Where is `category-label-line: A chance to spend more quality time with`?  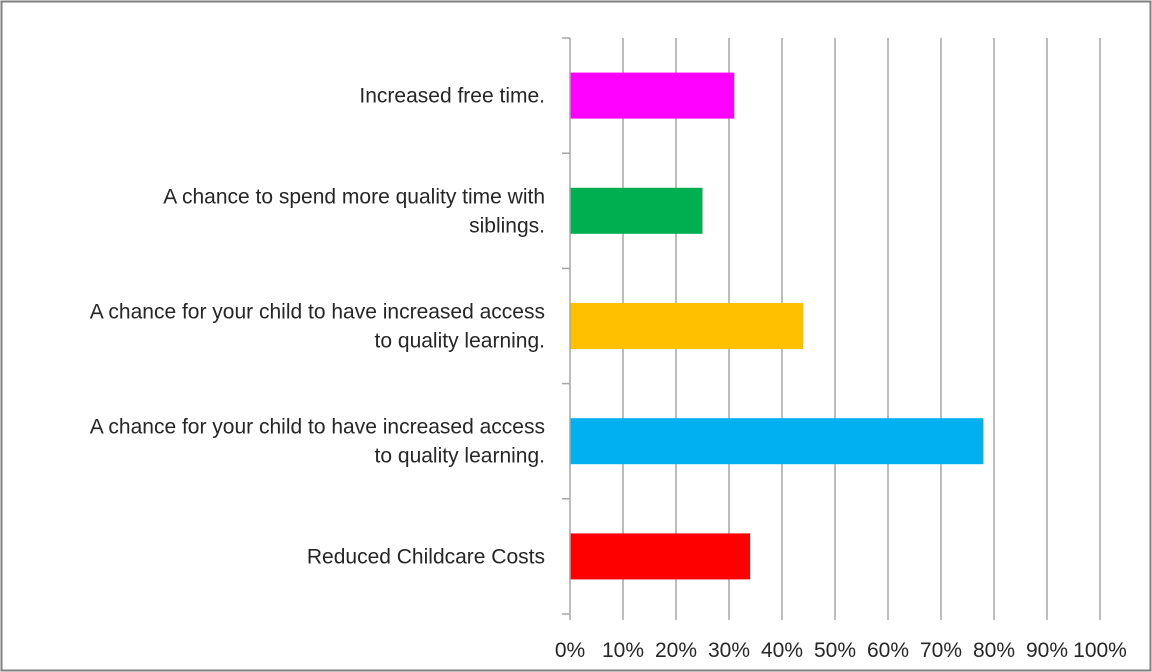
category-label-line: A chance to spend more quality time with is located at coordinates (354, 196).